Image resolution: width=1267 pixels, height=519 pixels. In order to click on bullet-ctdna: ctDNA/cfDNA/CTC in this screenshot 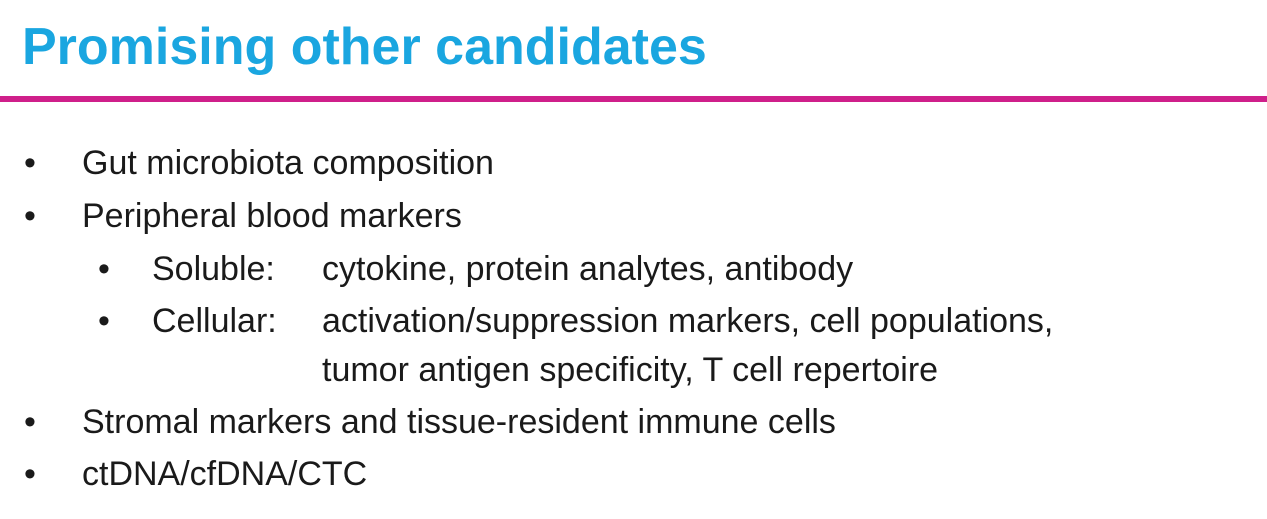, I will do `click(225, 474)`.